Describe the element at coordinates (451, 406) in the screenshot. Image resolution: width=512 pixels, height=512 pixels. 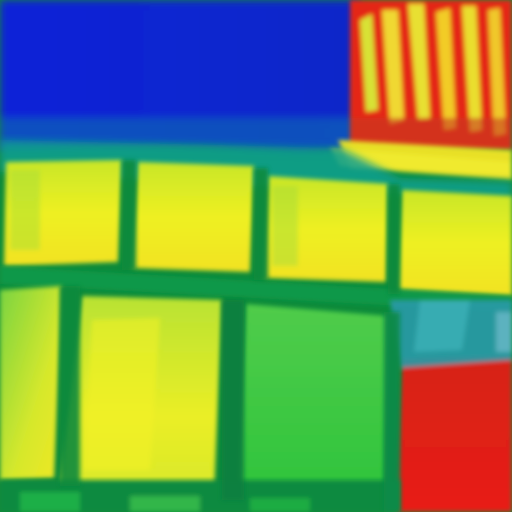
I see `hot-roof` at that location.